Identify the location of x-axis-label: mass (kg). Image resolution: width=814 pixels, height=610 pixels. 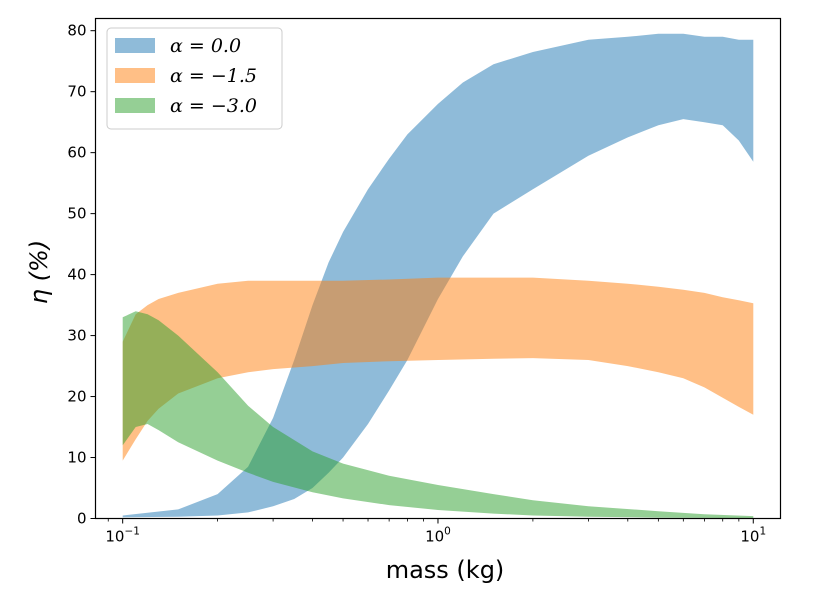
(445, 570).